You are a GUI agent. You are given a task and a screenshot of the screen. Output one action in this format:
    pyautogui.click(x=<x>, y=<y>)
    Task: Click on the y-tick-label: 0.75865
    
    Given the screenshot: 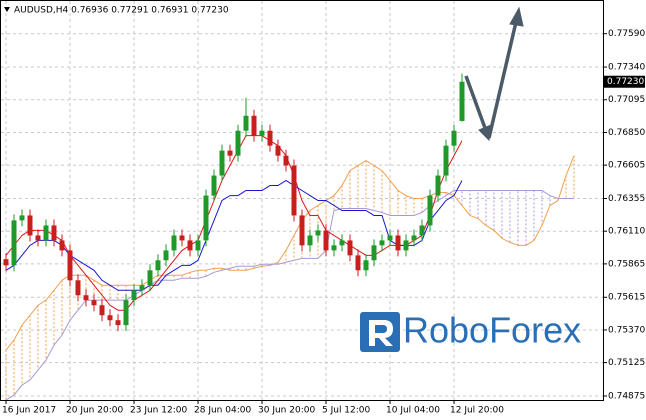 What is the action you would take?
    pyautogui.click(x=626, y=264)
    